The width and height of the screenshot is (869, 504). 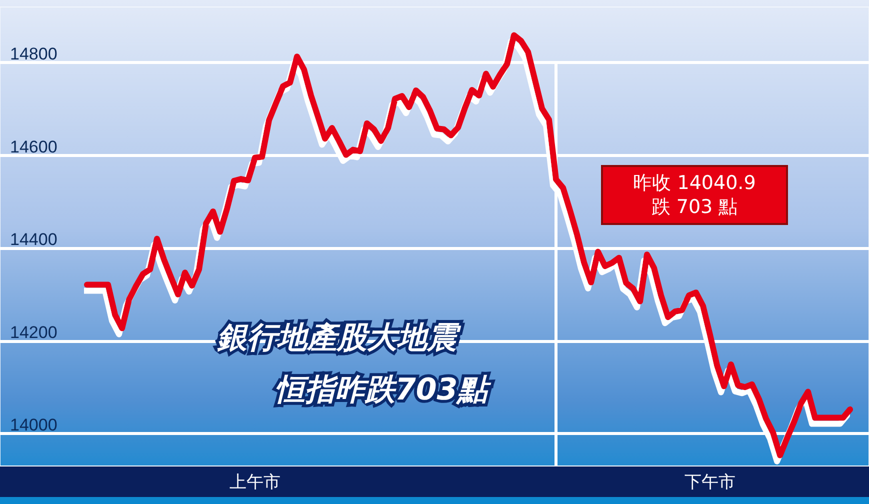 What do you see at coordinates (34, 240) in the screenshot?
I see `y-tick-label: 14400` at bounding box center [34, 240].